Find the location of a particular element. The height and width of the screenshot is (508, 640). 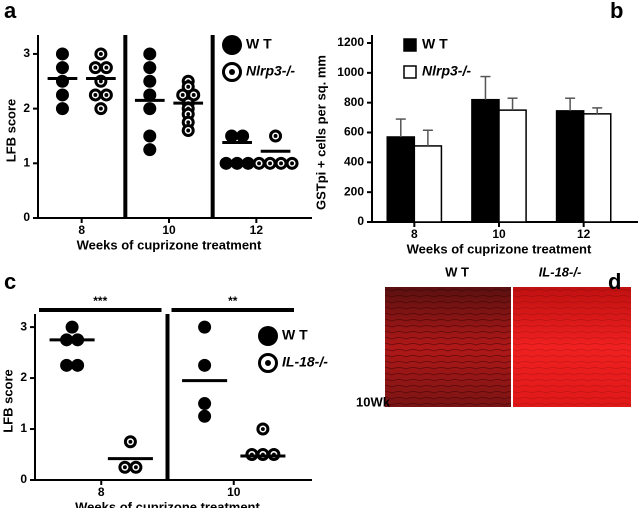

y-tick-label: 3 is located at coordinates (23, 326).